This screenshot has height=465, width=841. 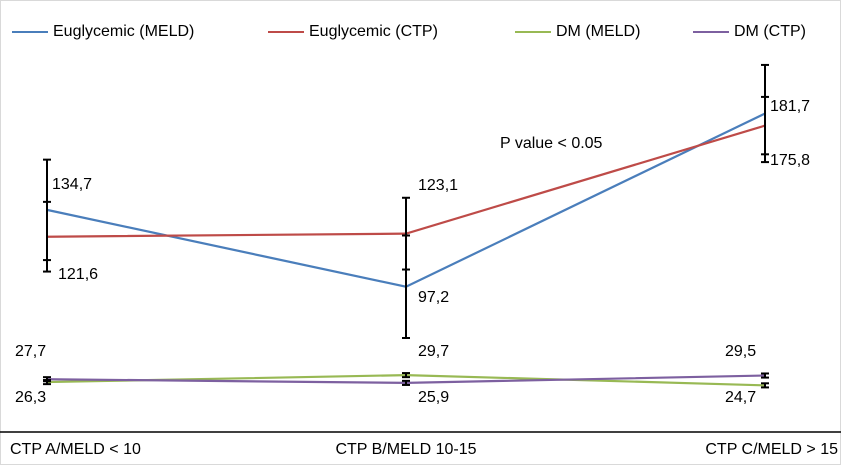 What do you see at coordinates (123, 31) in the screenshot?
I see `legend-label: Euglycemic (MELD)` at bounding box center [123, 31].